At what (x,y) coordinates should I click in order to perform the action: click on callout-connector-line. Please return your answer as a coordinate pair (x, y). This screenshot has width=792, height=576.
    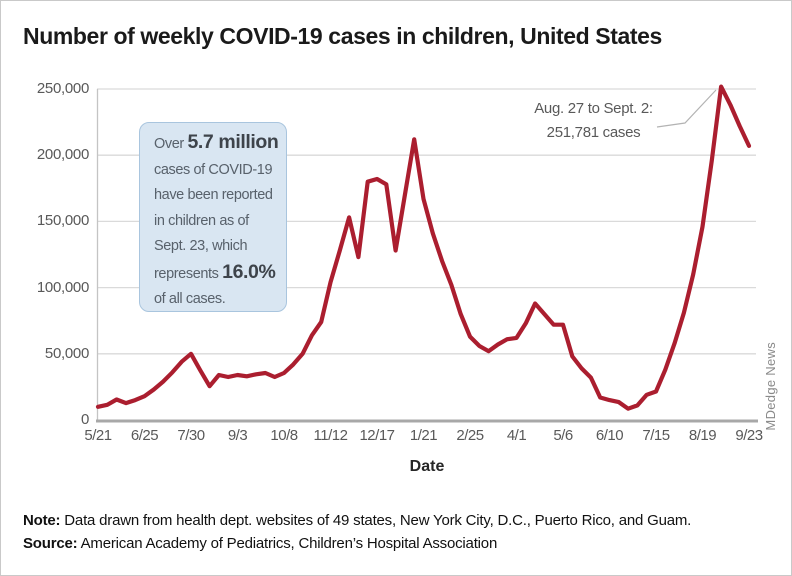
    Looking at the image, I should click on (686, 108).